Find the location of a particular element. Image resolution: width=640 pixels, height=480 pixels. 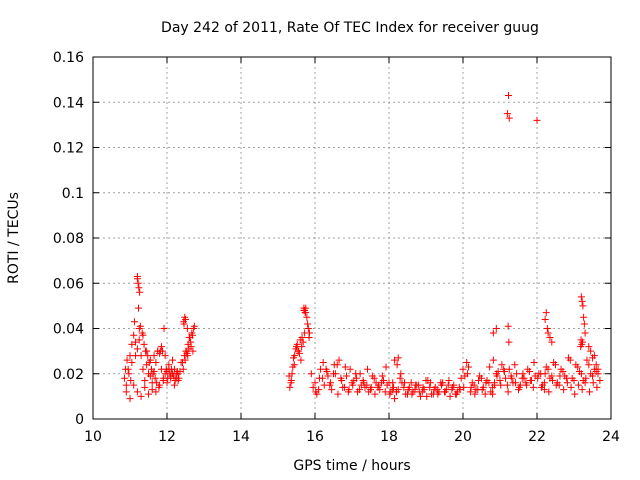

y-tick-label: 0 is located at coordinates (79, 420).